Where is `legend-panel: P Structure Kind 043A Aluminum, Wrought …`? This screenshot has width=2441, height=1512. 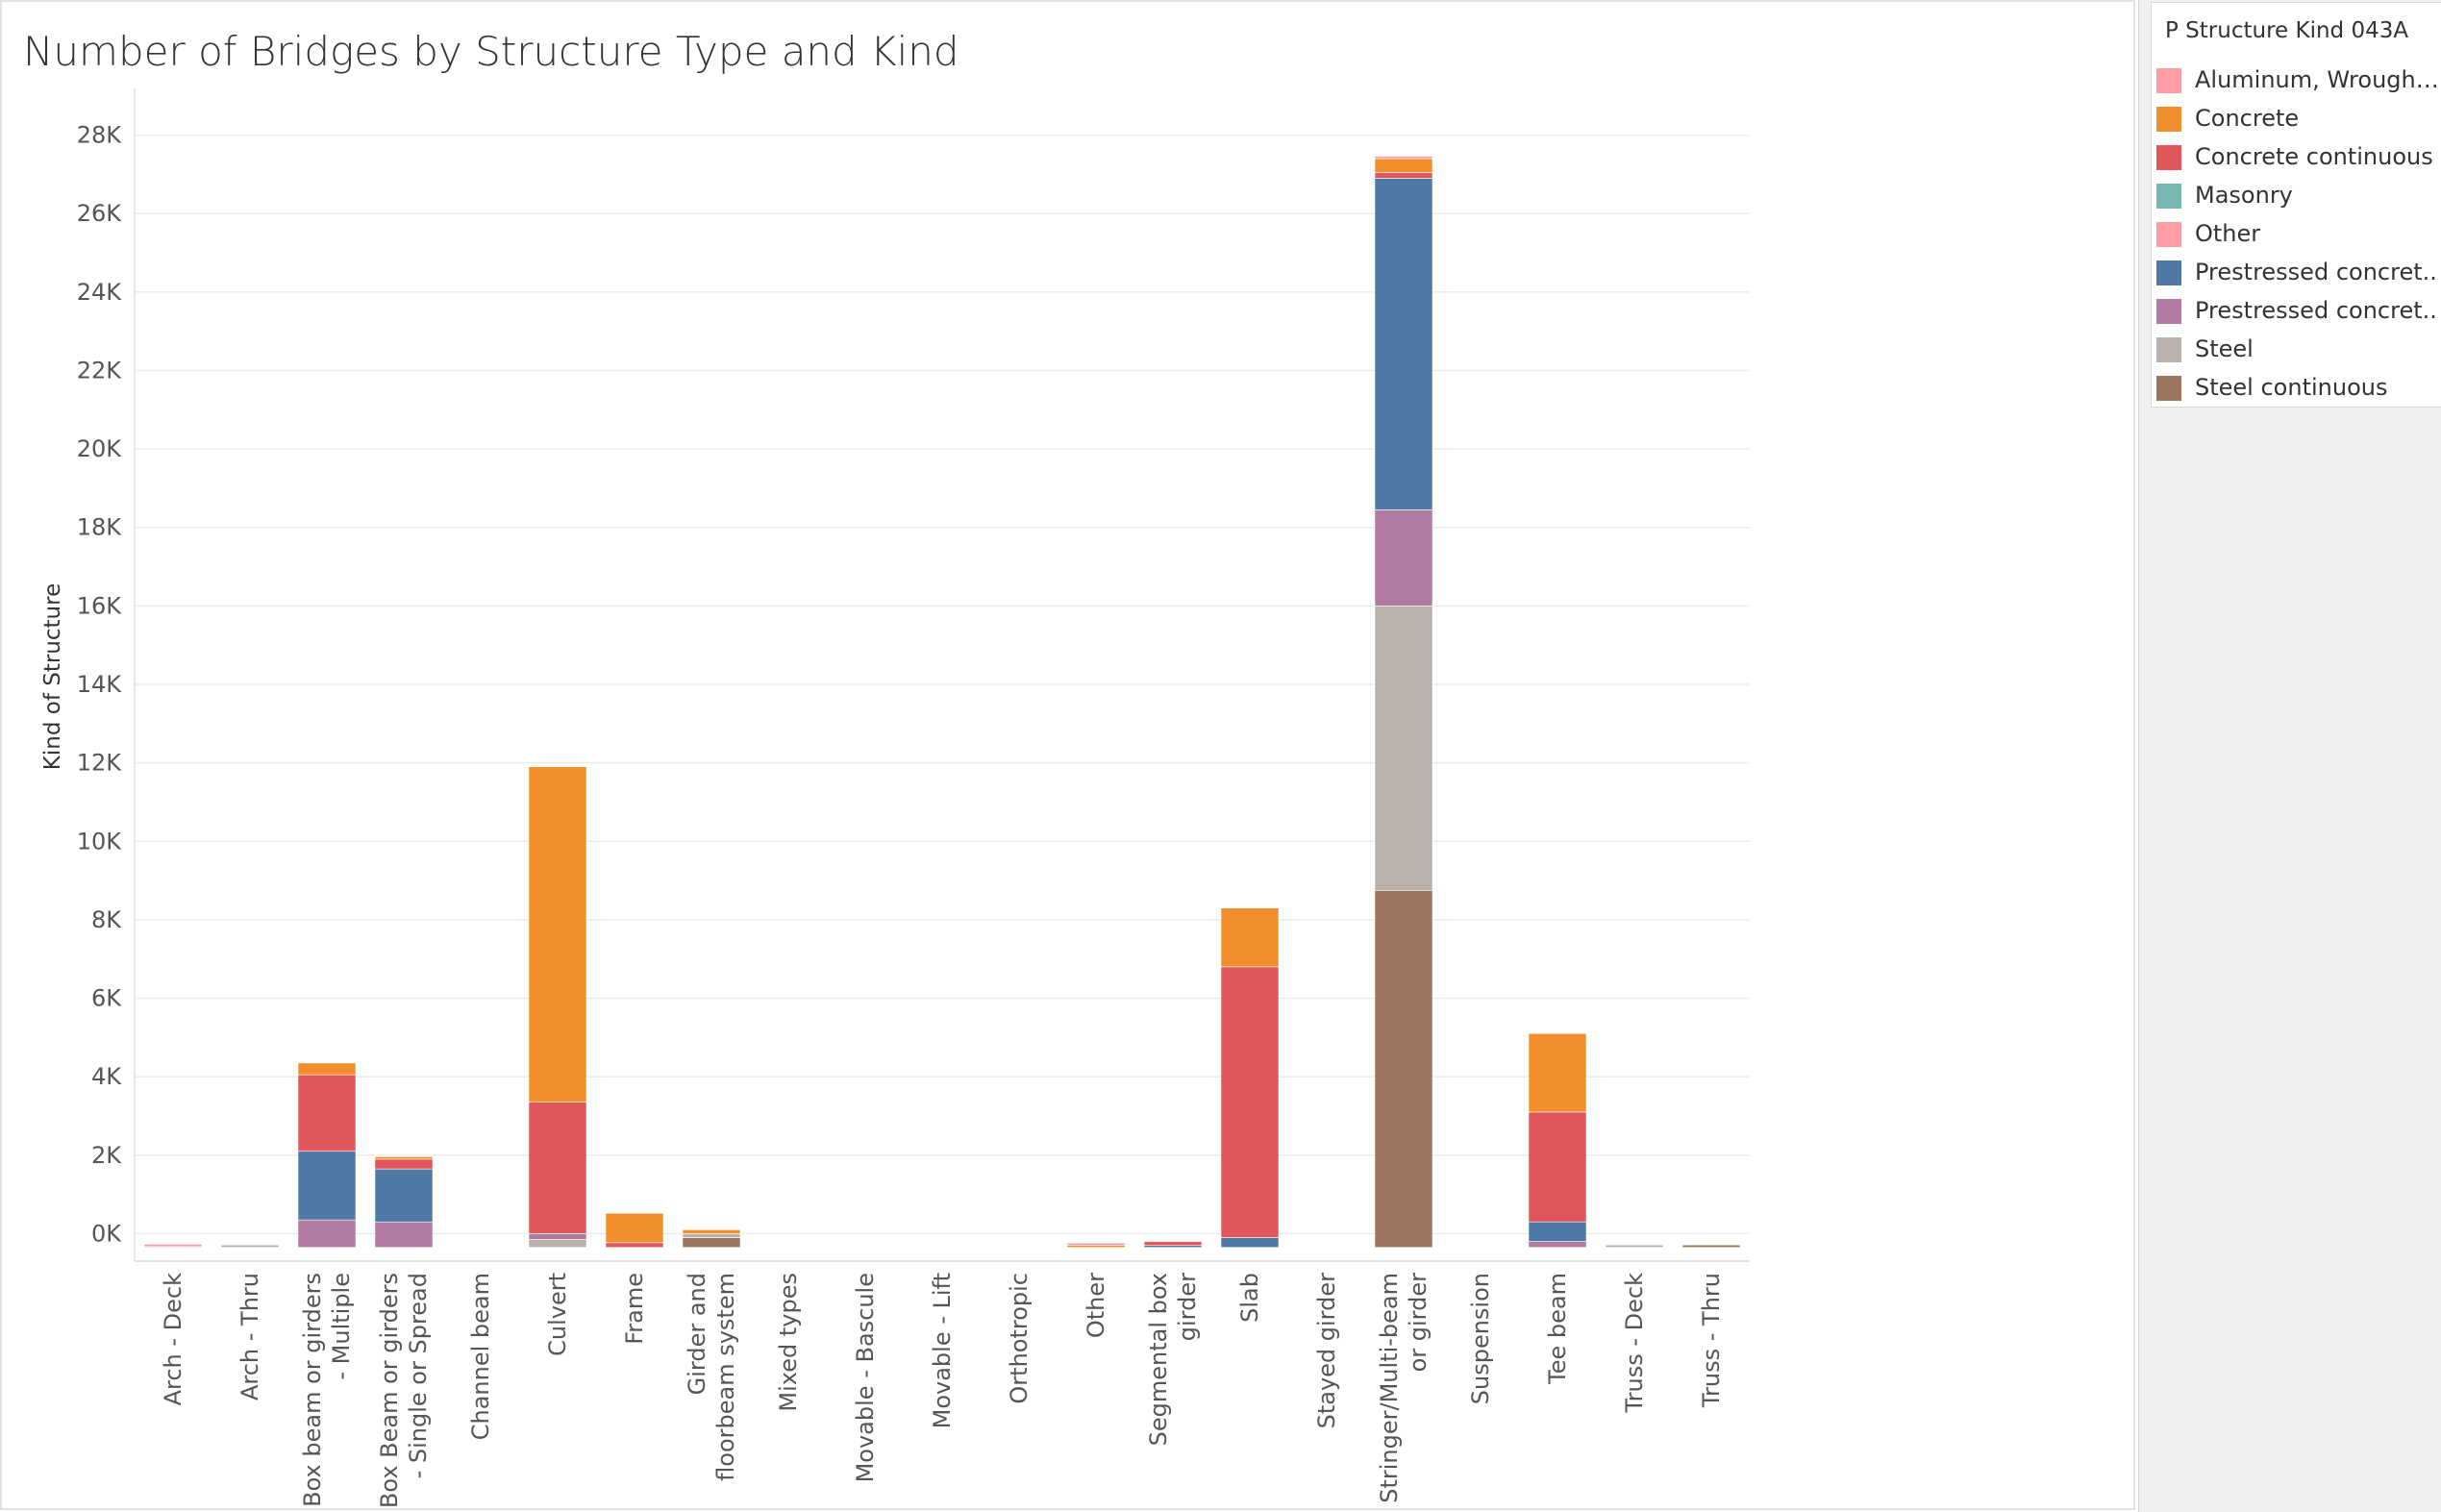
legend-panel: P Structure Kind 043A Aluminum, Wrought … is located at coordinates (2289, 756).